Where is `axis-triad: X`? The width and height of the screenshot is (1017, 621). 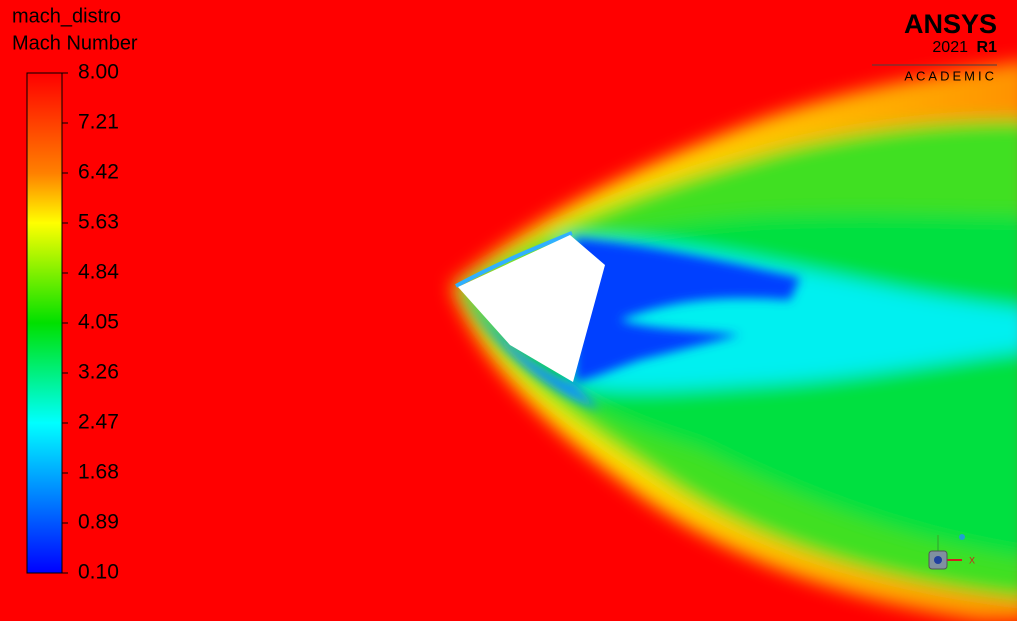
axis-triad: X is located at coordinates (951, 552).